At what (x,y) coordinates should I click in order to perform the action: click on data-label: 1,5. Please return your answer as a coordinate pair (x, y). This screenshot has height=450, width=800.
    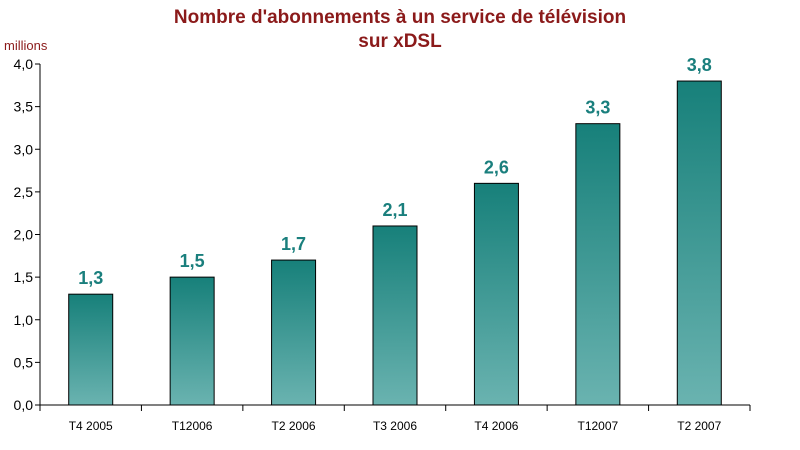
    Looking at the image, I should click on (192, 261).